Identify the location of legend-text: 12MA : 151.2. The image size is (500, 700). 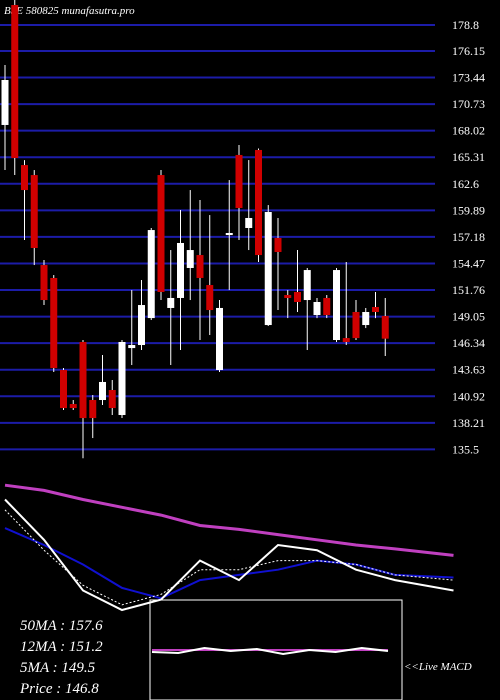
(61, 647).